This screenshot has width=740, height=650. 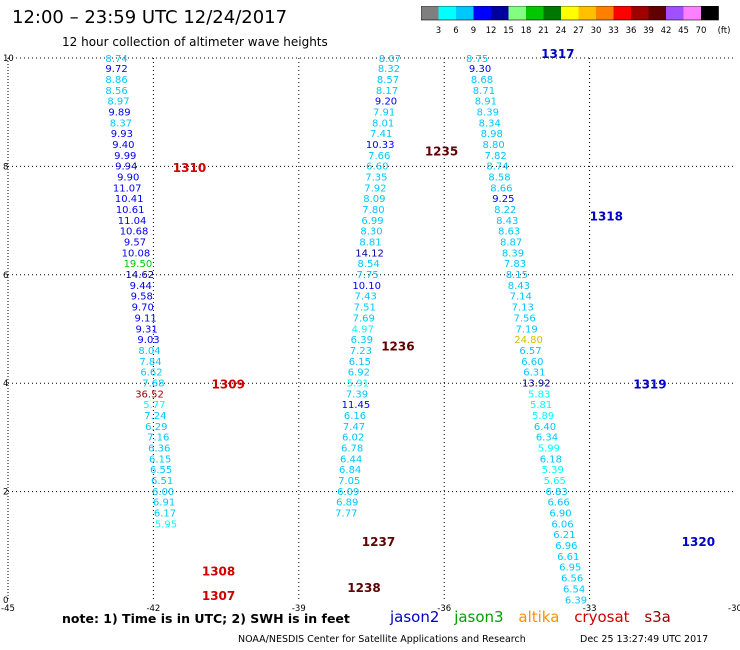 I want to click on pass-time-label: 1320, so click(x=698, y=542).